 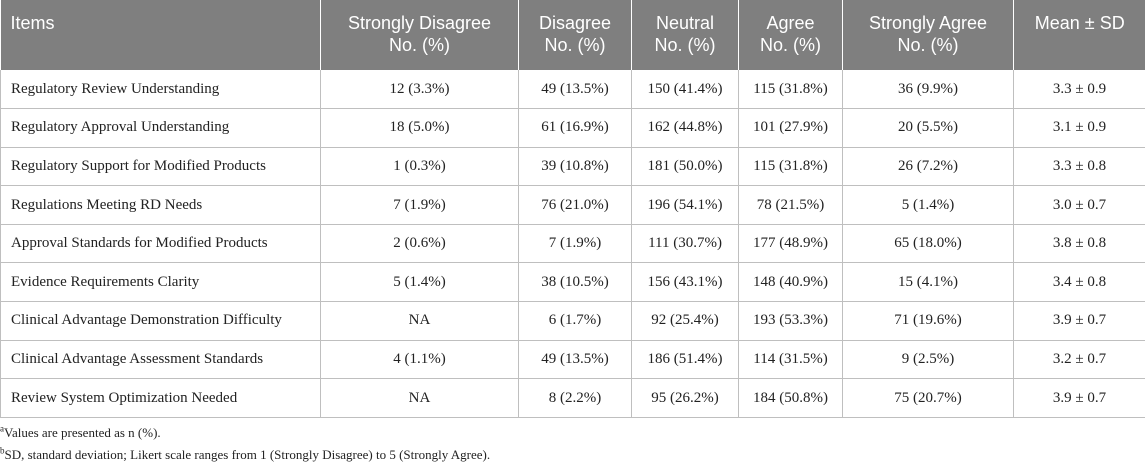 What do you see at coordinates (420, 89) in the screenshot?
I see `cell-strongly-disagree: 12 (3.3%)` at bounding box center [420, 89].